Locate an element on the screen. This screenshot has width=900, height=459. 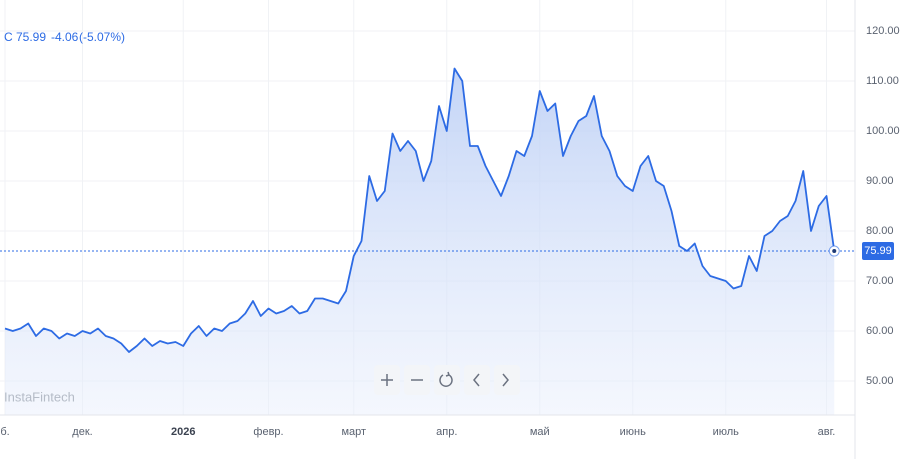
x-tick-label: авг. is located at coordinates (827, 432).